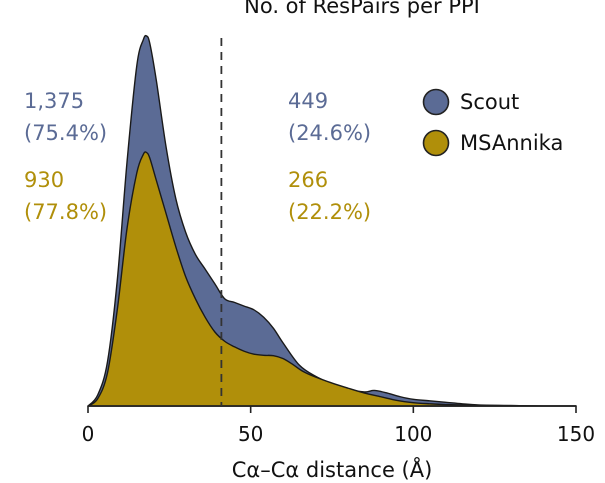 This screenshot has height=483, width=605. What do you see at coordinates (576, 434) in the screenshot?
I see `x-tick-label: 150` at bounding box center [576, 434].